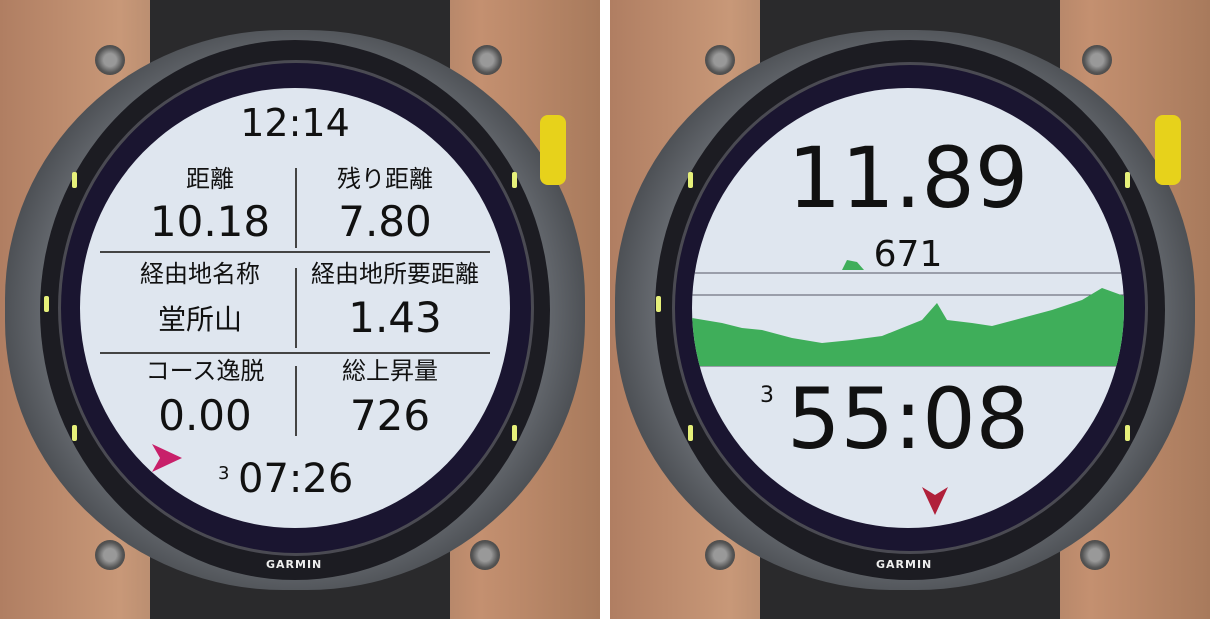  Describe the element at coordinates (395, 274) in the screenshot. I see `field-label: 経由地所要距離` at that location.